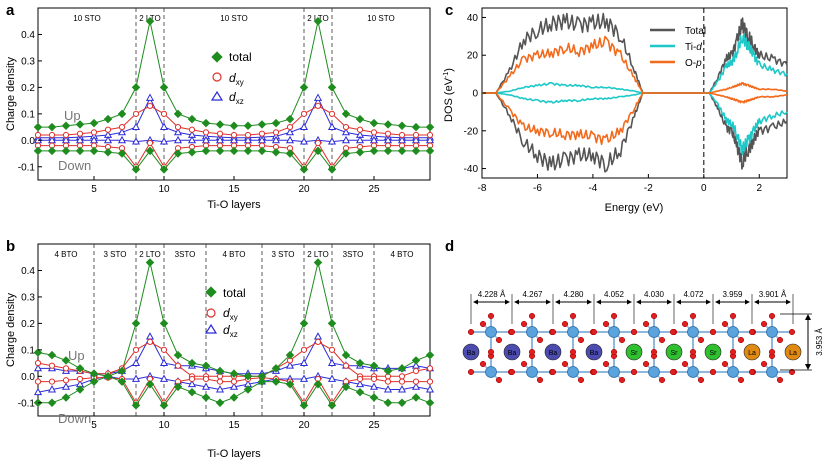 This screenshot has height=467, width=830. Describe the element at coordinates (234, 254) in the screenshot. I see `b-region-label: 4 BTO` at that location.